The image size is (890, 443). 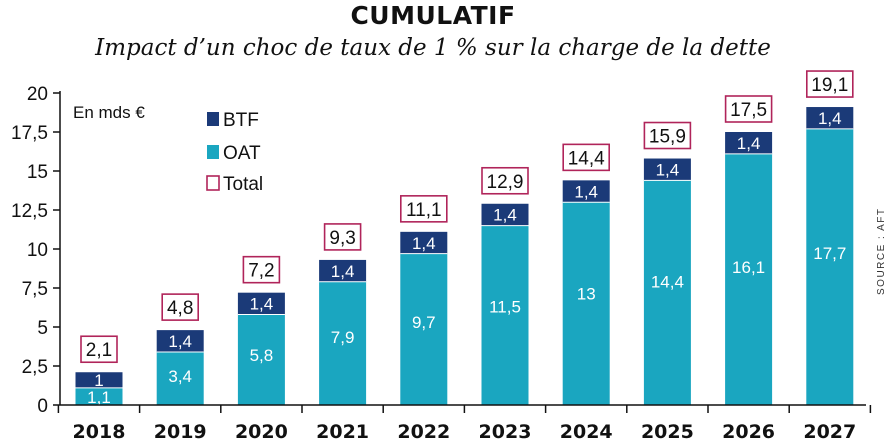 What do you see at coordinates (748, 432) in the screenshot?
I see `x-tick-label: 2026` at bounding box center [748, 432].